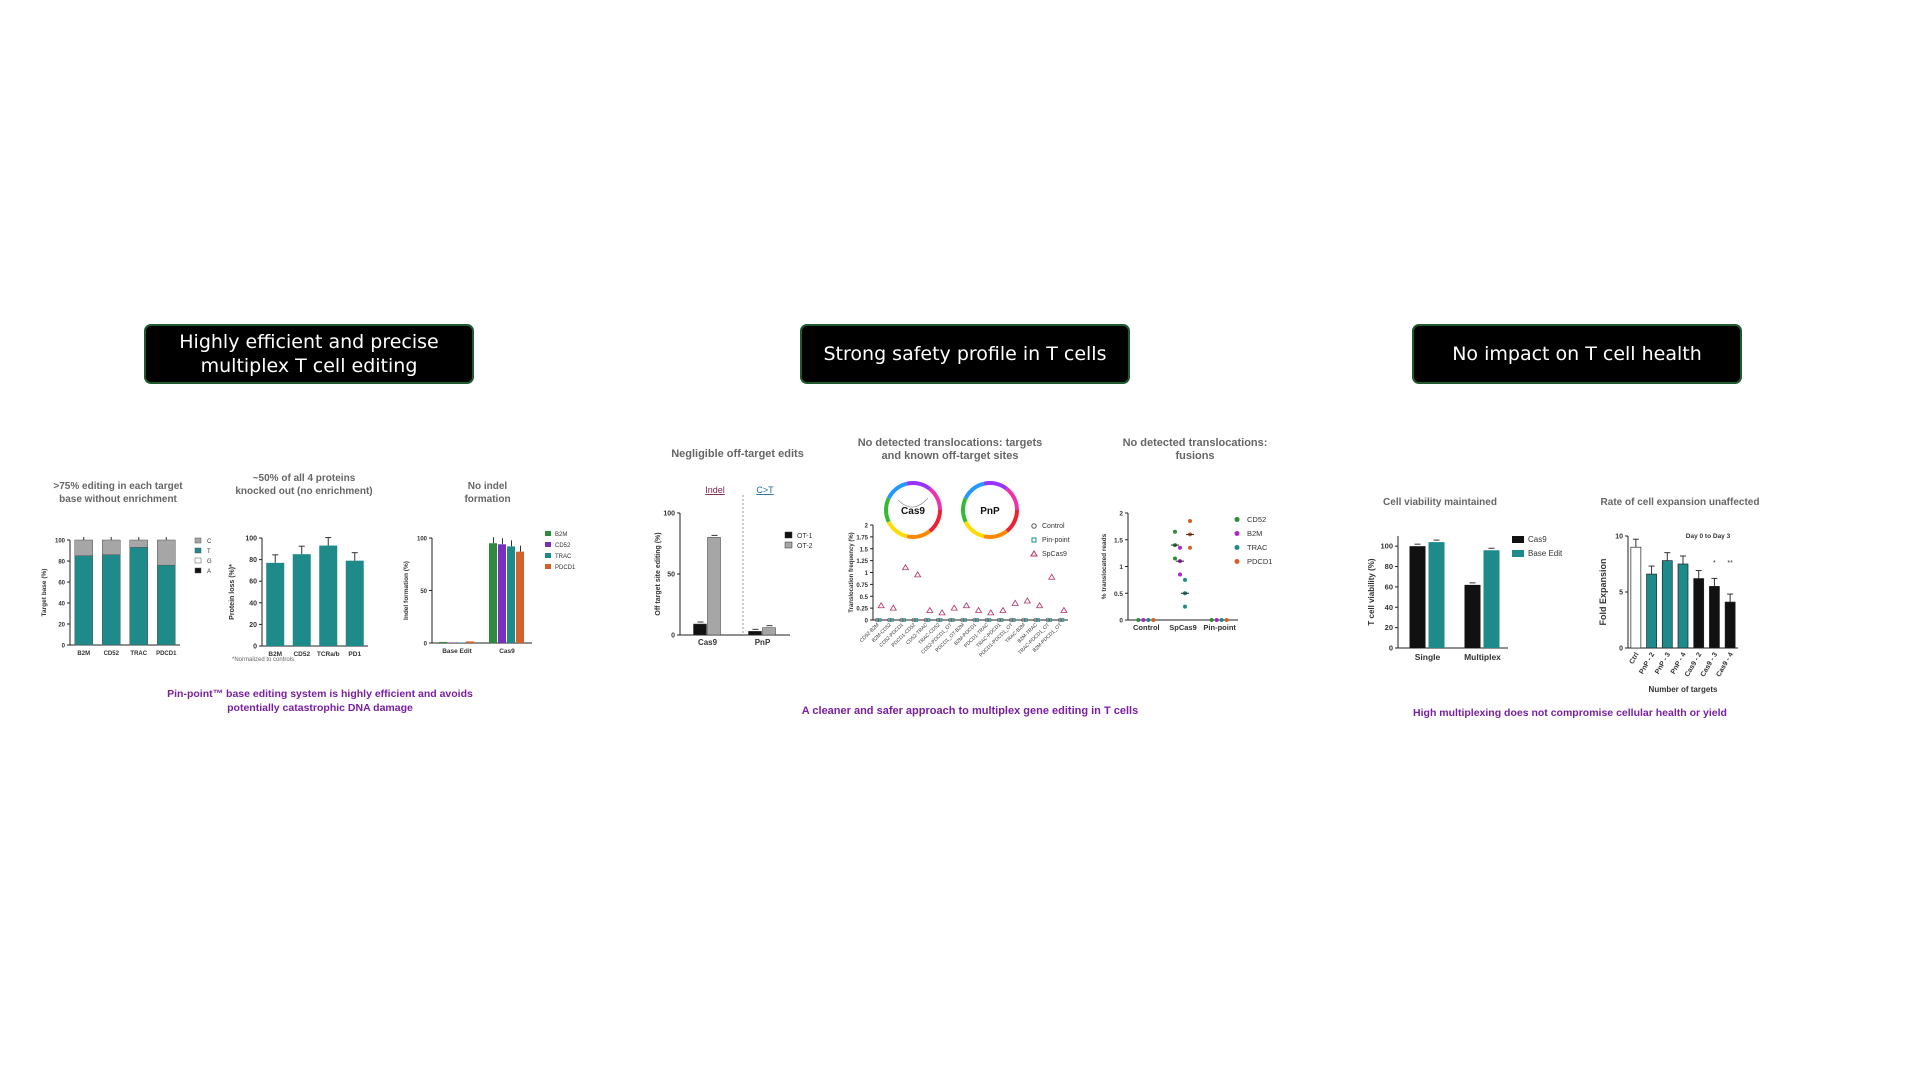 Image resolution: width=1920 pixels, height=1080 pixels. What do you see at coordinates (83, 654) in the screenshot?
I see `x-tick-label: B2M` at bounding box center [83, 654].